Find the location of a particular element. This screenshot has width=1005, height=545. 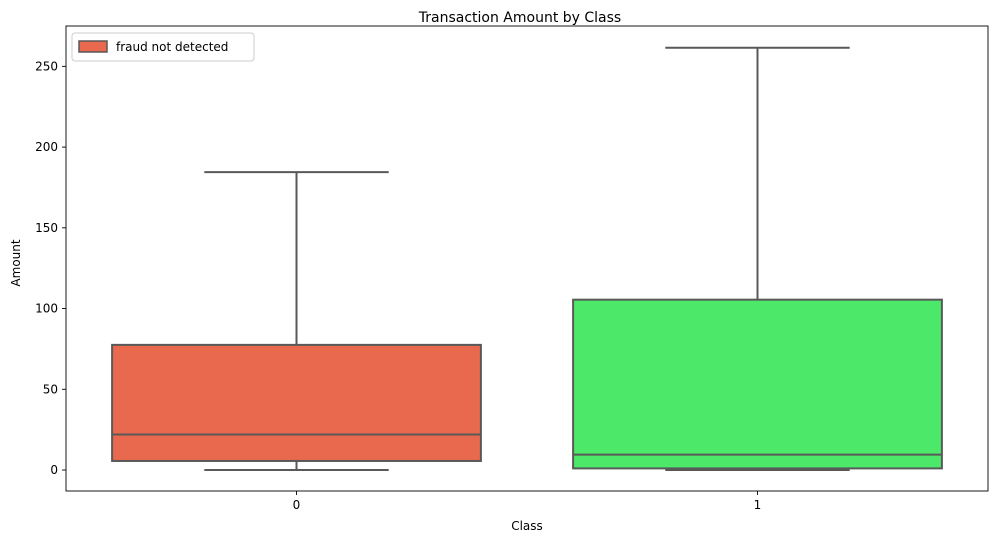

y-tick-label: 250 is located at coordinates (46, 66).